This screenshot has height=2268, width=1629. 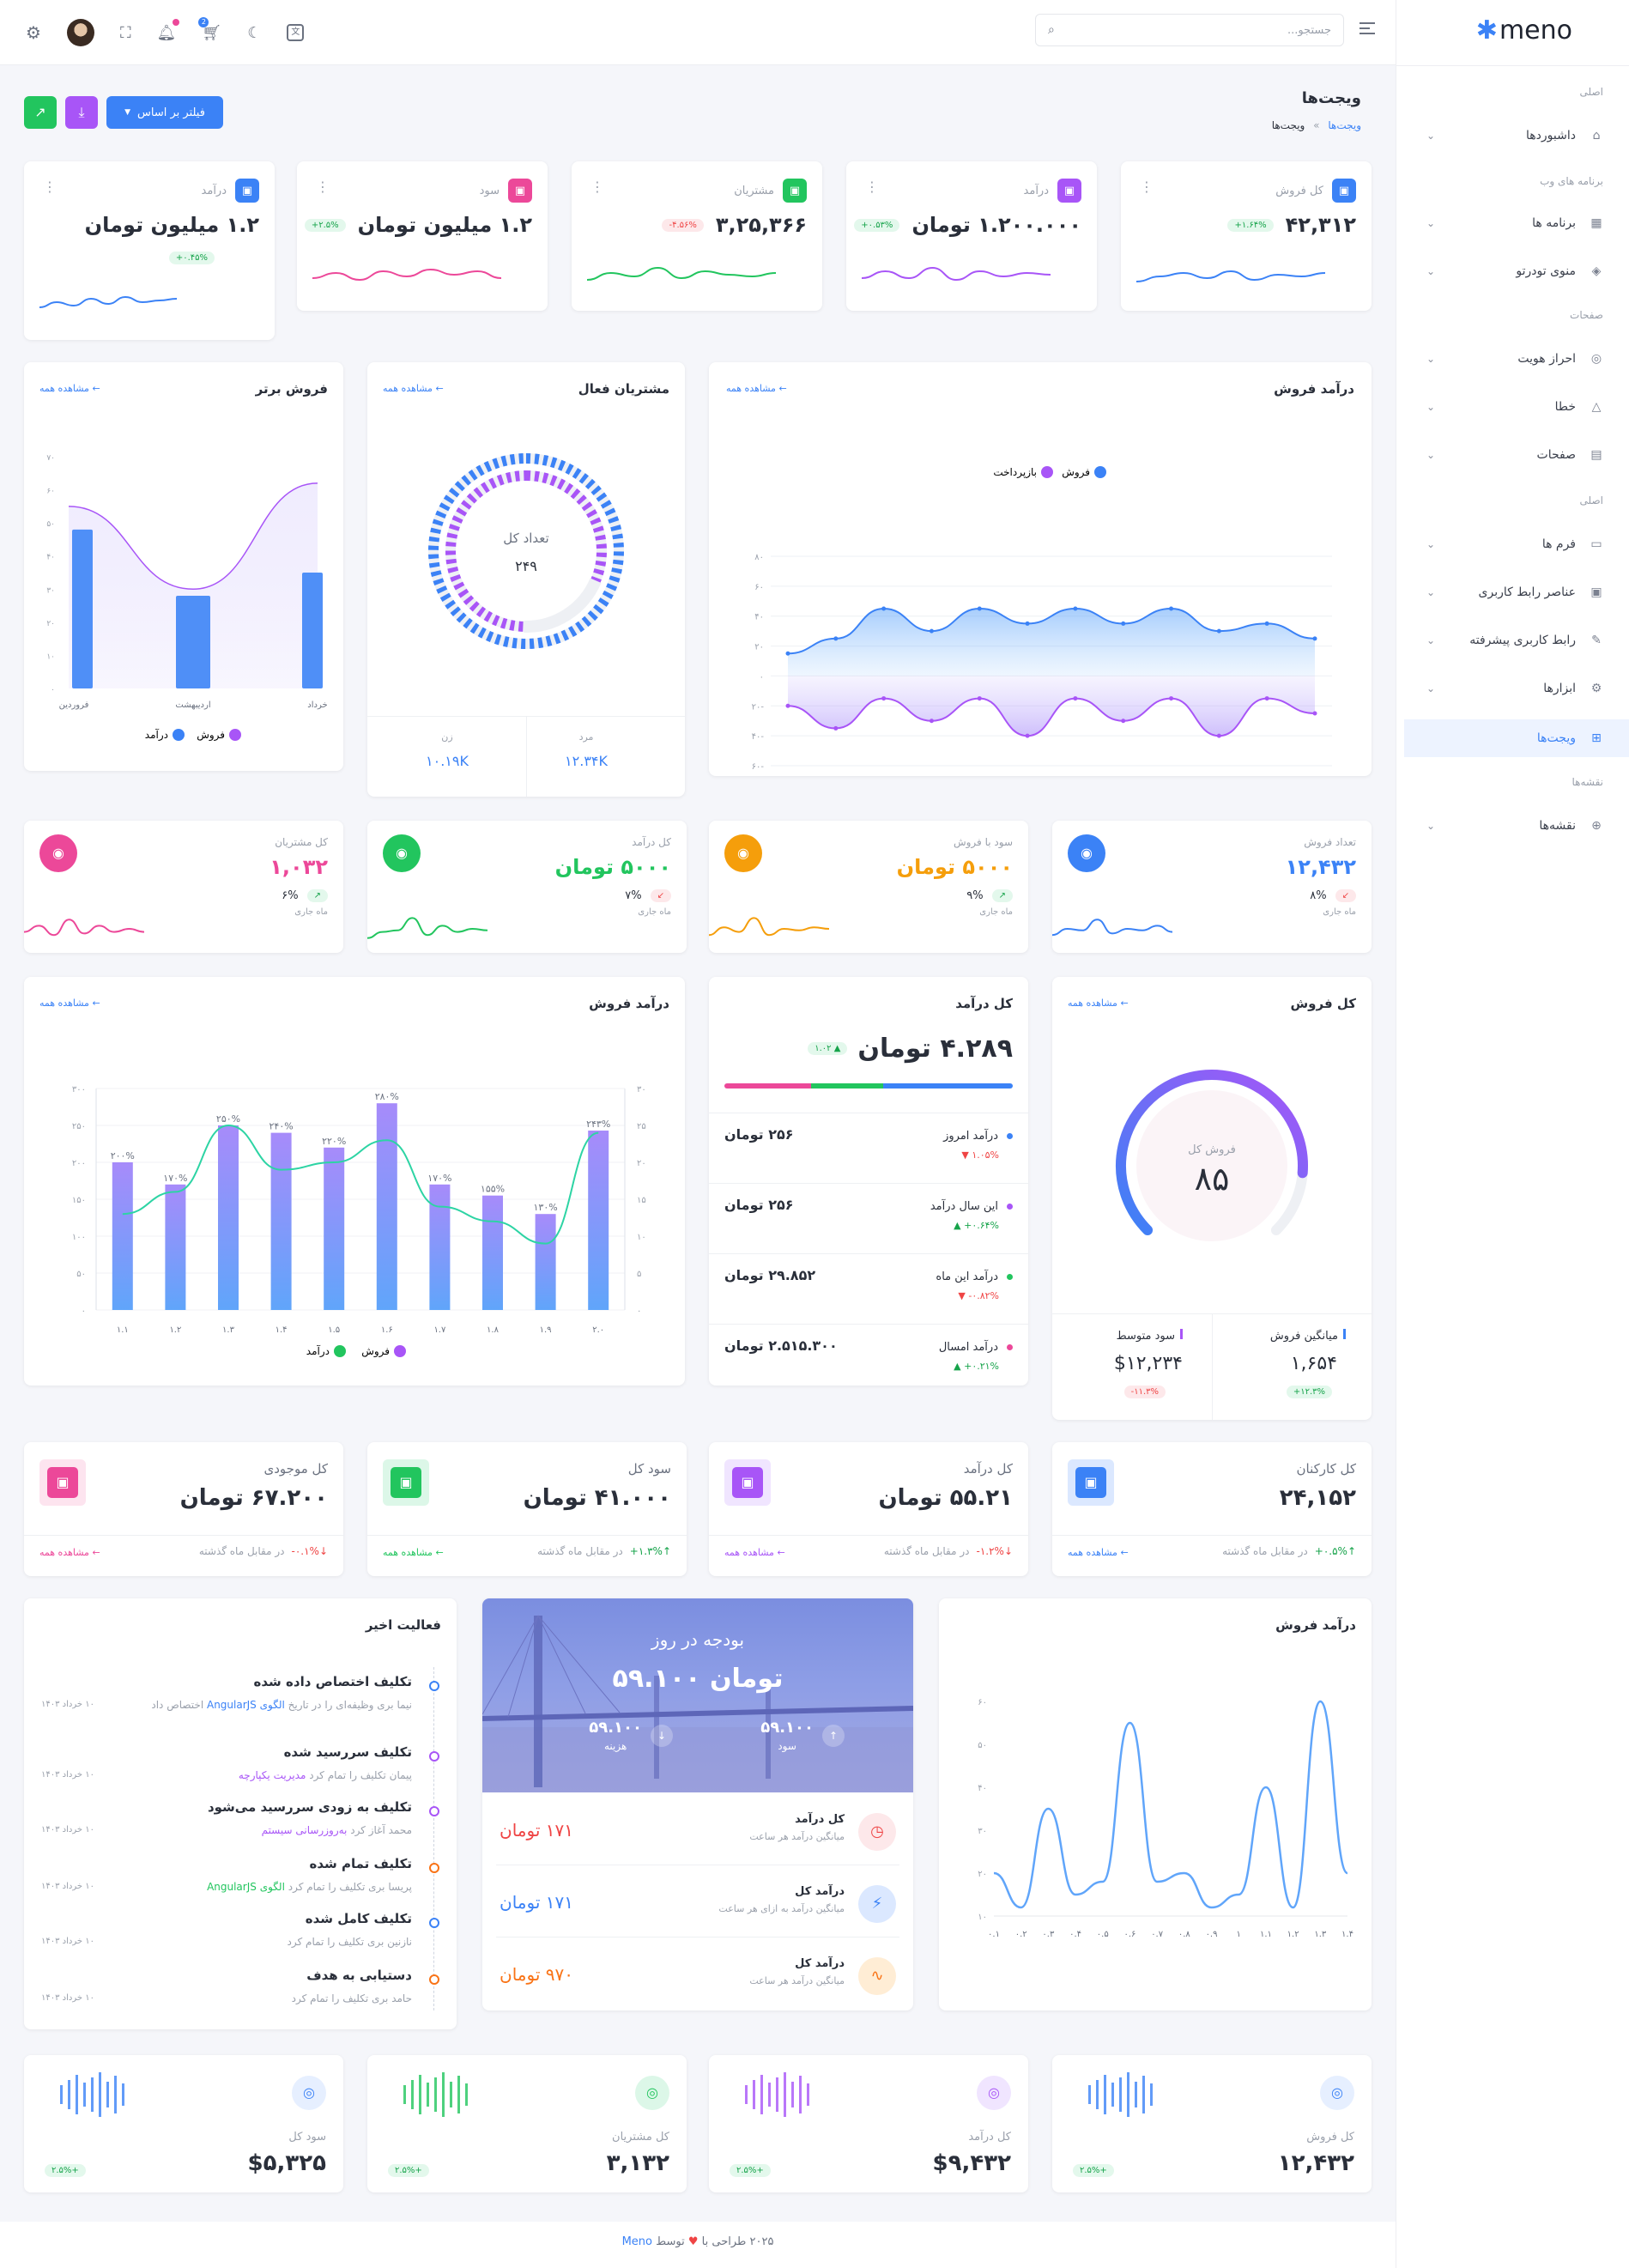 I want to click on y-tick: ۷۰, so click(x=50, y=458).